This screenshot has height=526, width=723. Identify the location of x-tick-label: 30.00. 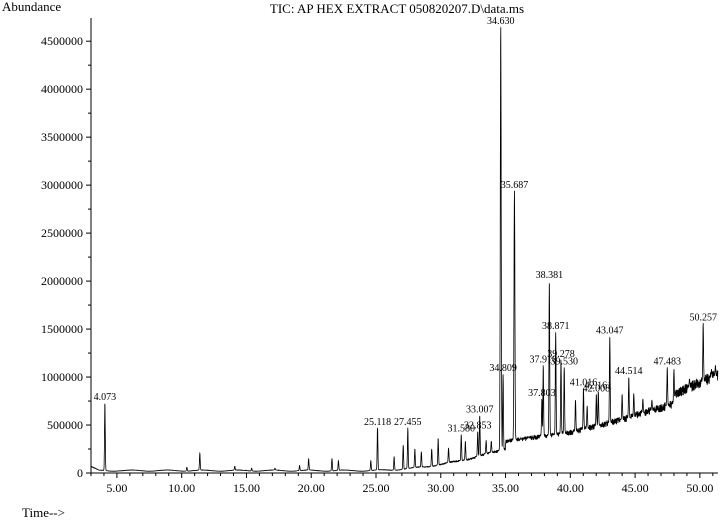
(440, 488).